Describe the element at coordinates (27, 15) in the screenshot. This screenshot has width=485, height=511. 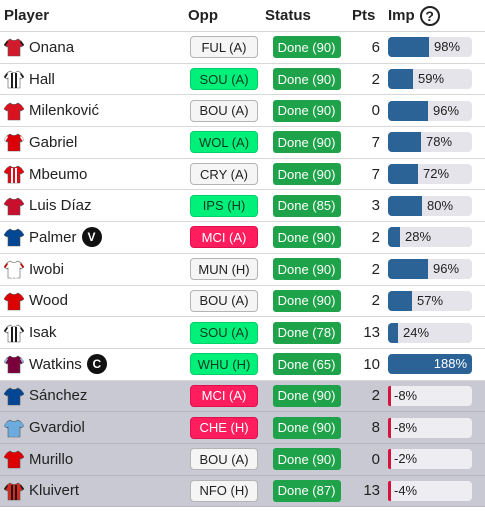
I see `player-column-header: Player` at that location.